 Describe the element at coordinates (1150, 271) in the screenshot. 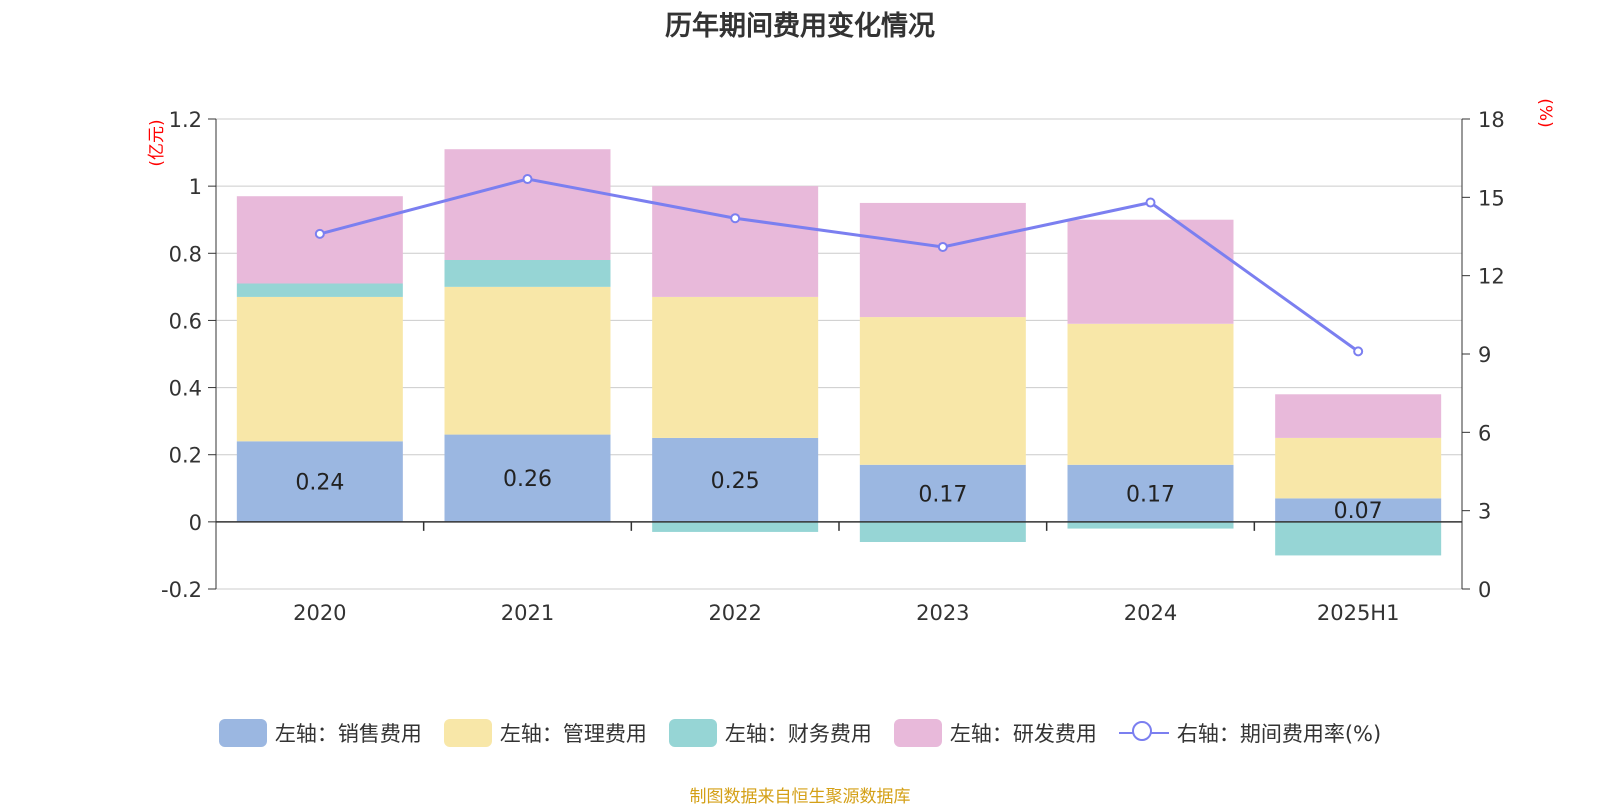

I see `bar-rnd-2024` at that location.